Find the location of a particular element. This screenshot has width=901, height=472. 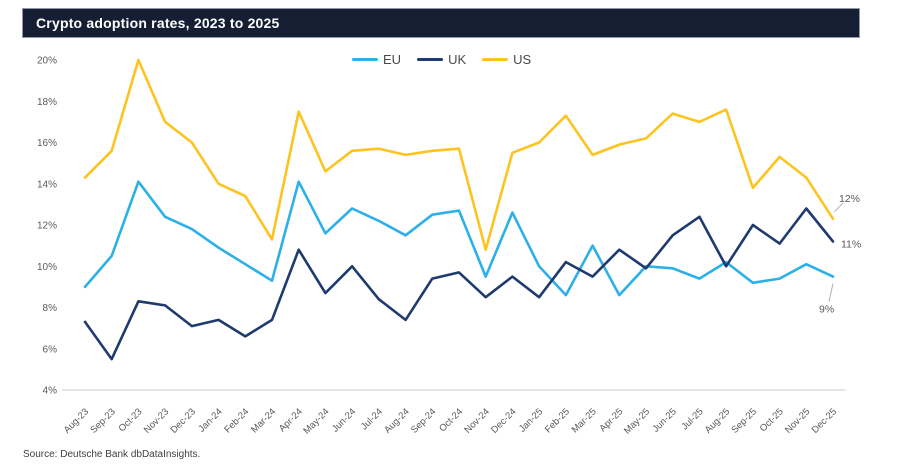

end-value-label-us: 12% is located at coordinates (849, 199).